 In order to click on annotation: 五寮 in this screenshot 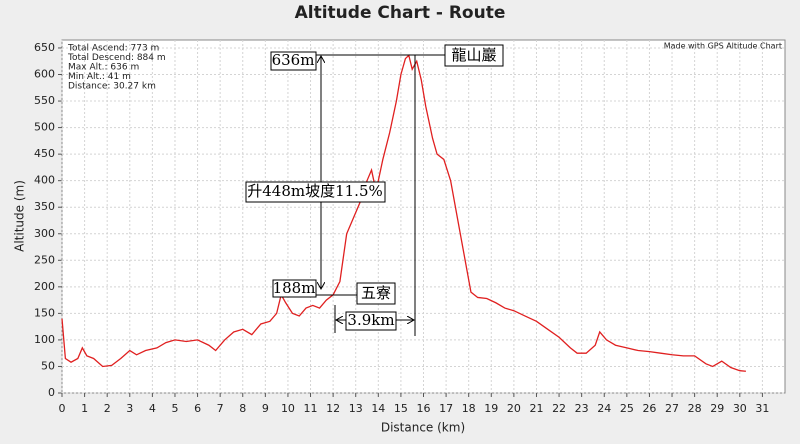, I will do `click(376, 293)`.